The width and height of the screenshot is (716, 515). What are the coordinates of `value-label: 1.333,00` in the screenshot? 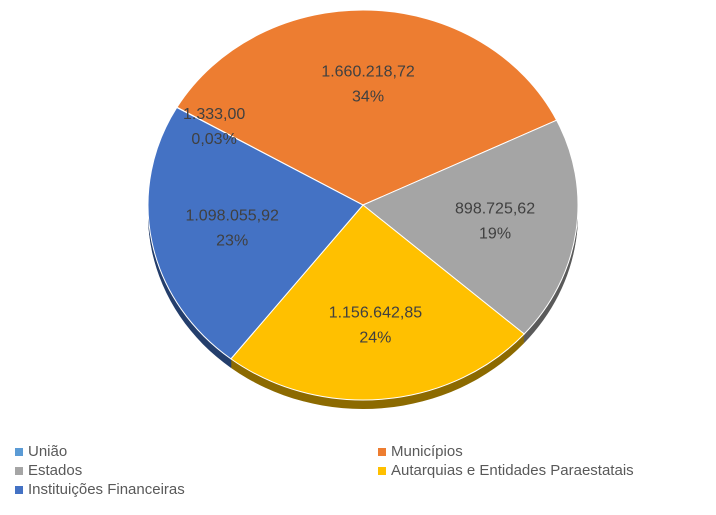 It's located at (214, 114).